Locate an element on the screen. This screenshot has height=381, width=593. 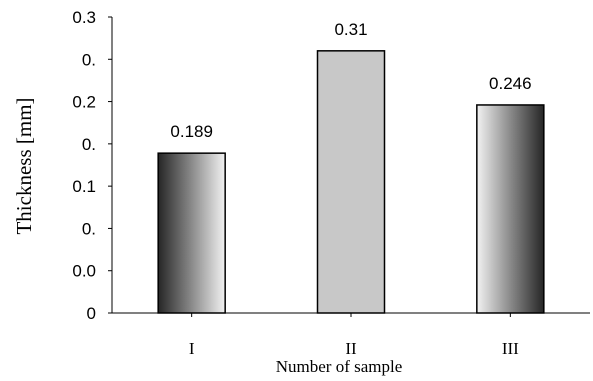
y-tick-label: 0.2 is located at coordinates (84, 102).